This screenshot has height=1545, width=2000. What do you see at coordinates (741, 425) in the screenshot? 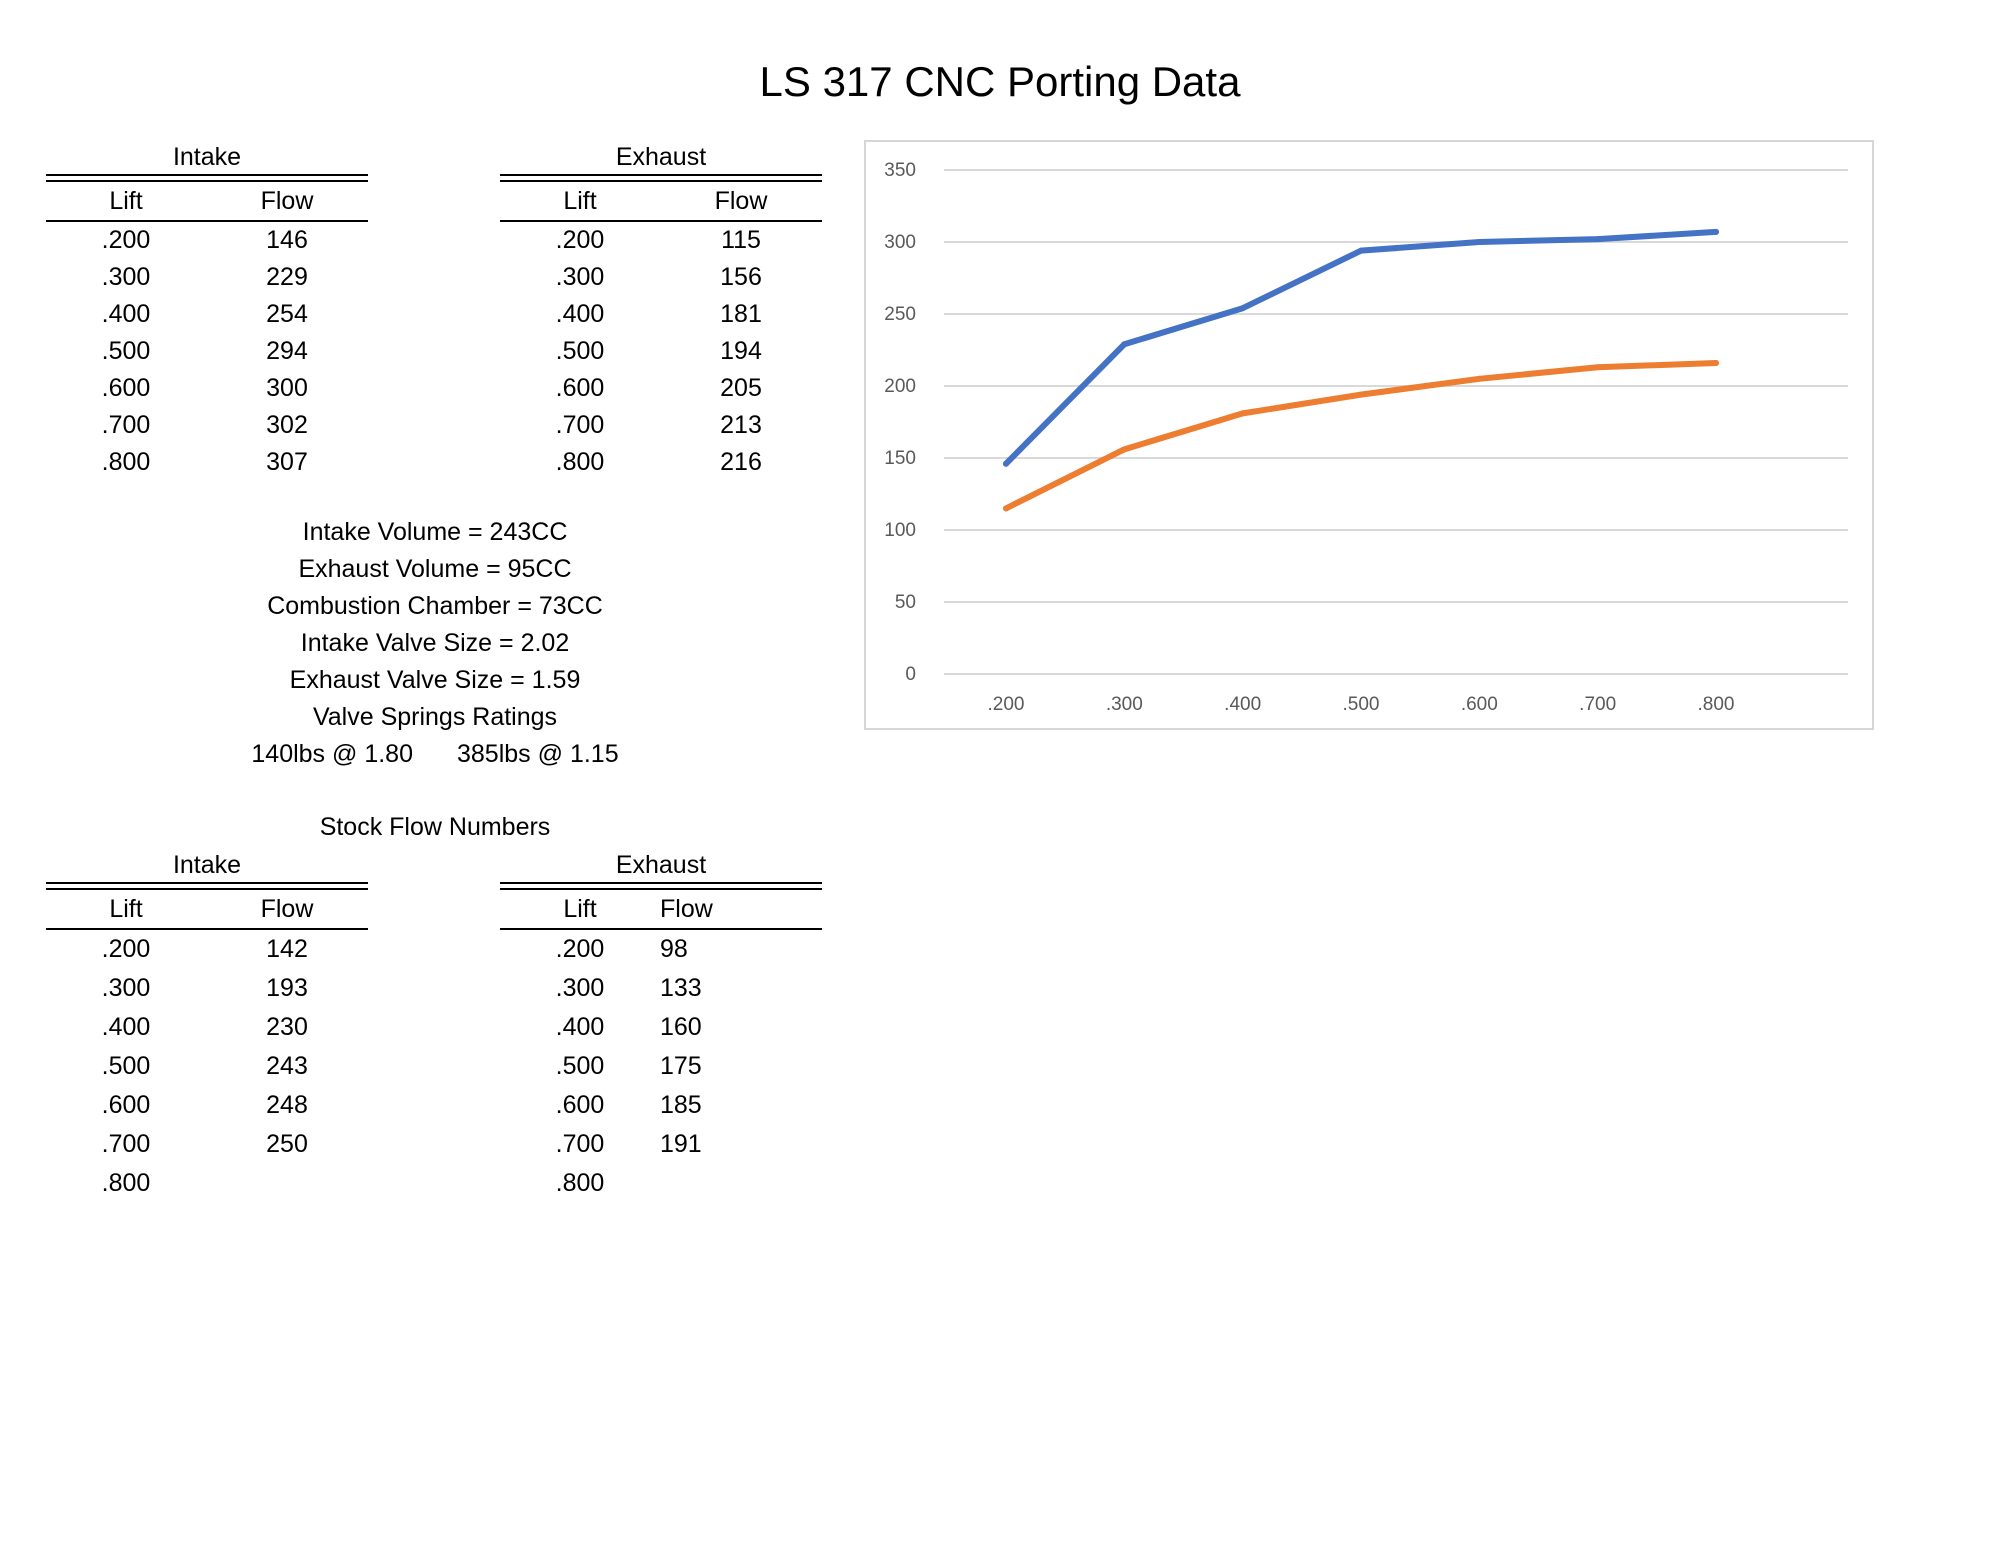
I see `cell-flow: 213` at bounding box center [741, 425].